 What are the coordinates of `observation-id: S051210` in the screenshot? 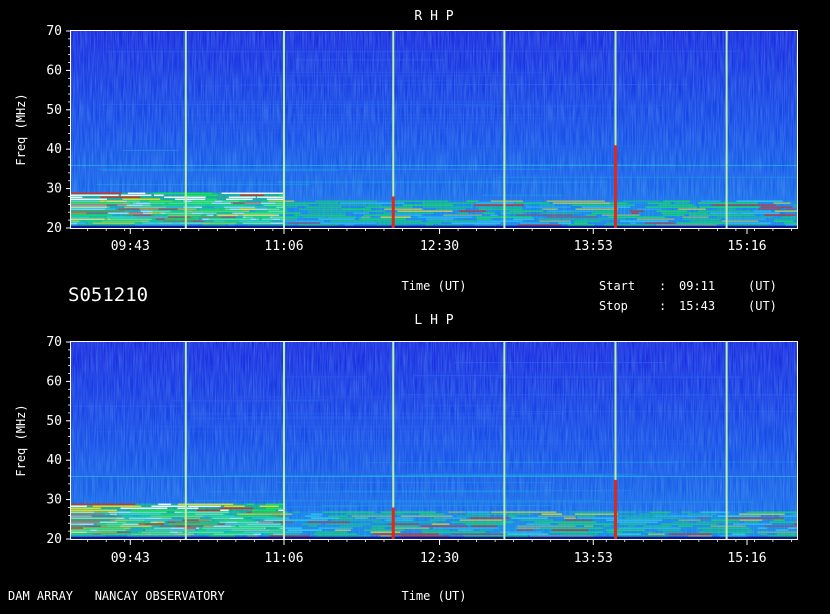 It's located at (108, 295).